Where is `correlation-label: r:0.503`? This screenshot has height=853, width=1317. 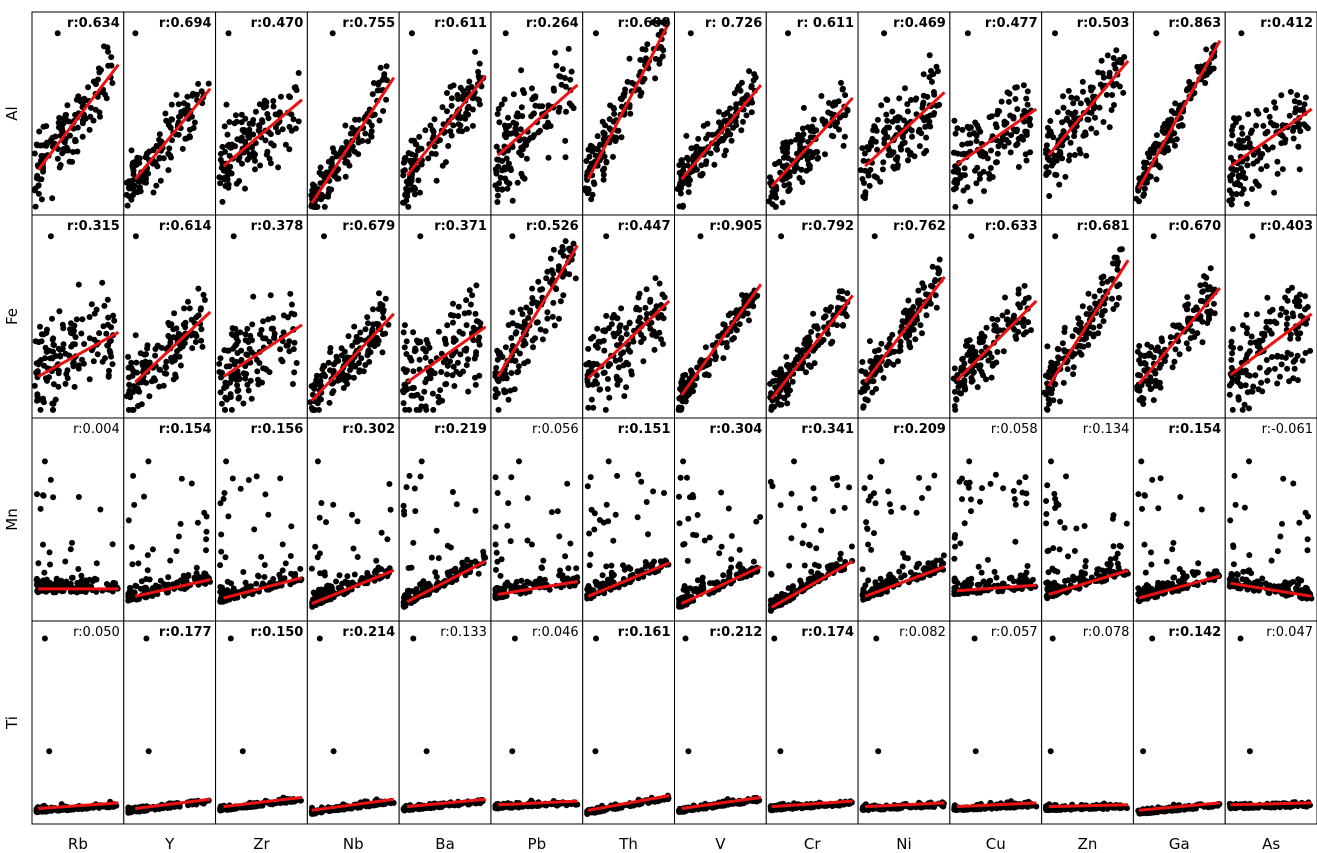
correlation-label: r:0.503 is located at coordinates (1103, 23).